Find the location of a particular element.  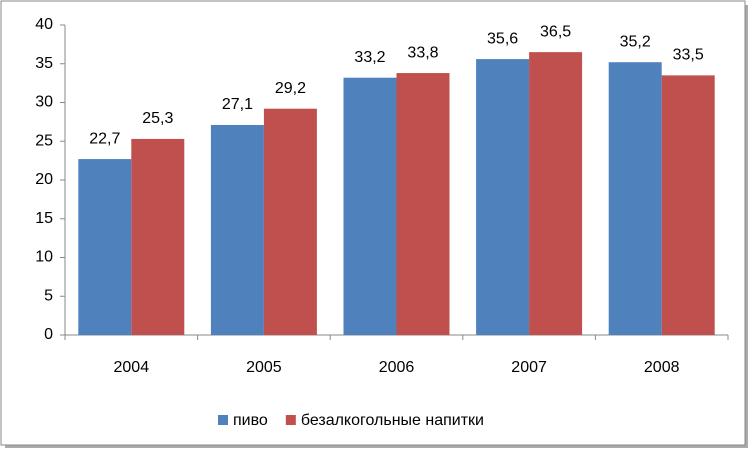

data-label: 33,5 is located at coordinates (688, 55).